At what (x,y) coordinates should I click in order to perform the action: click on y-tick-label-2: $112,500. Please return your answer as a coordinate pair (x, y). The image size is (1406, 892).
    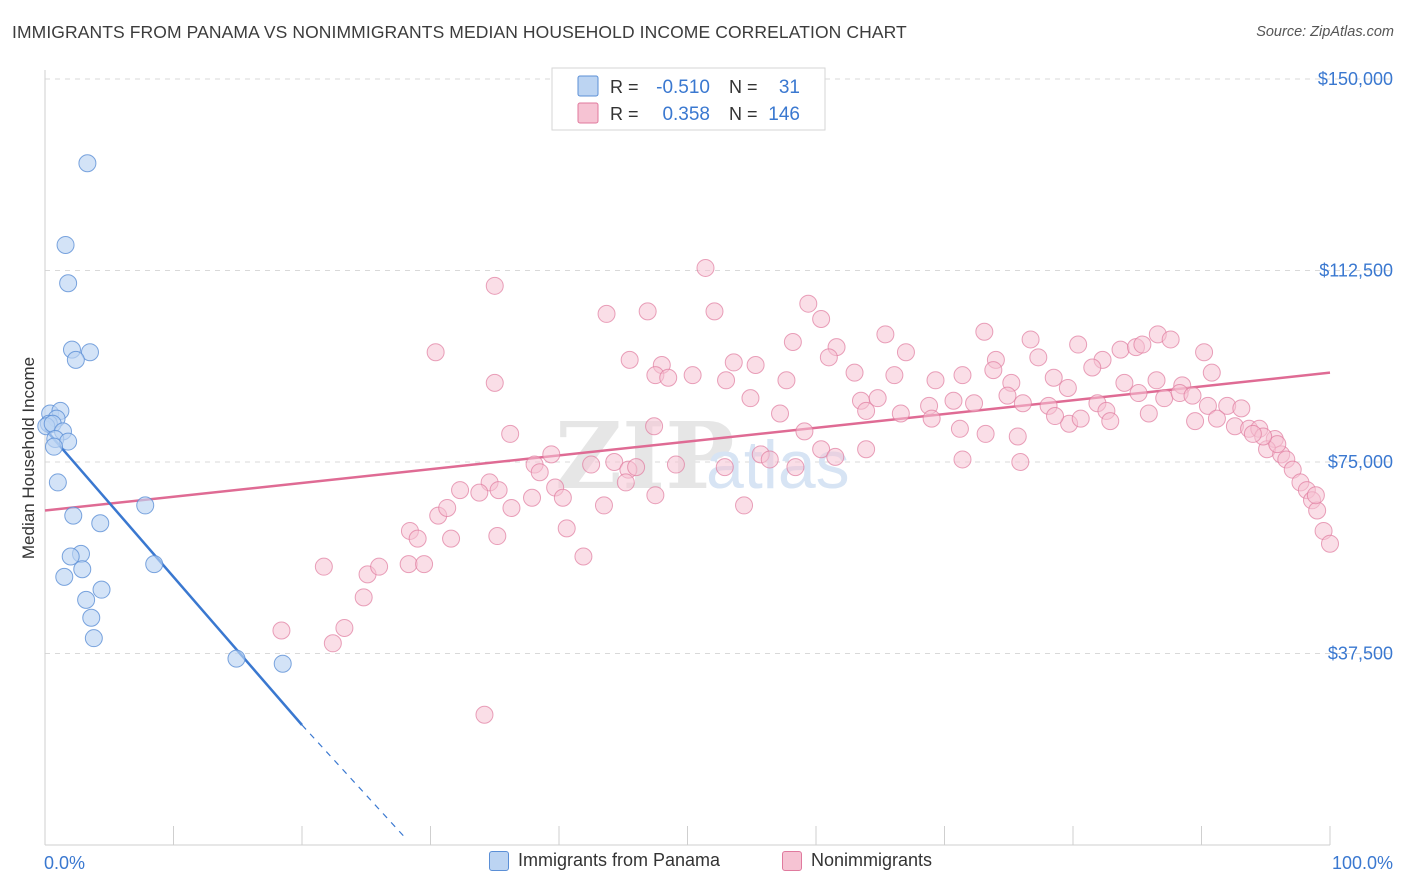
    Looking at the image, I should click on (1356, 271).